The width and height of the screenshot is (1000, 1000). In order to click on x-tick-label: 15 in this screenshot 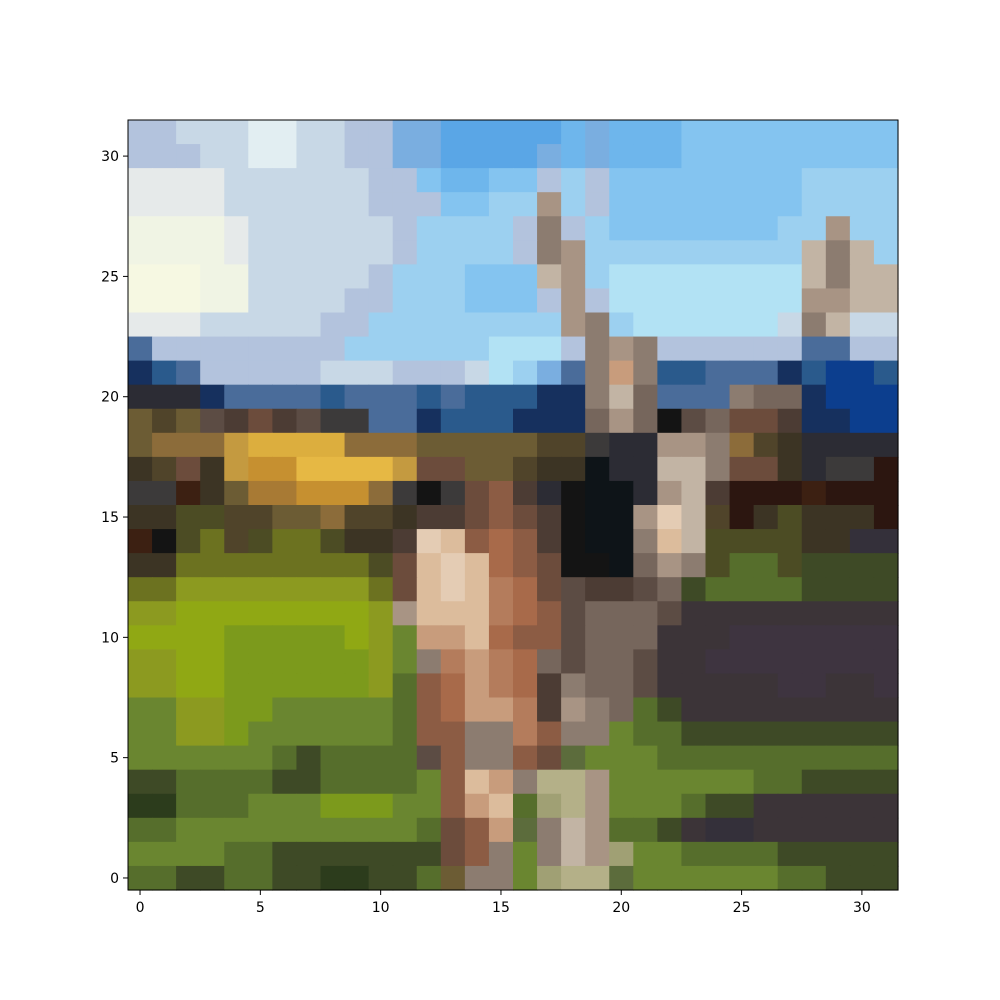, I will do `click(501, 908)`.